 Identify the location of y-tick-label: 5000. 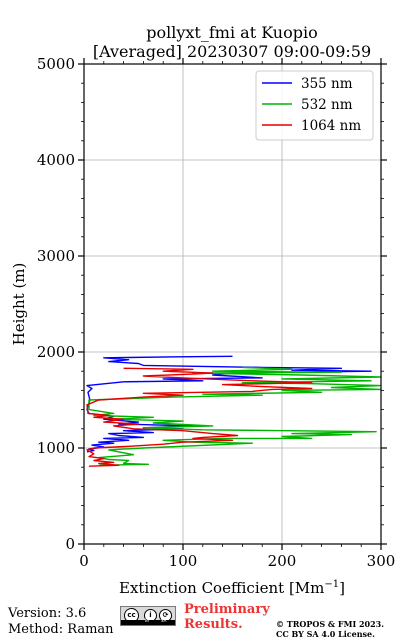
(56, 64).